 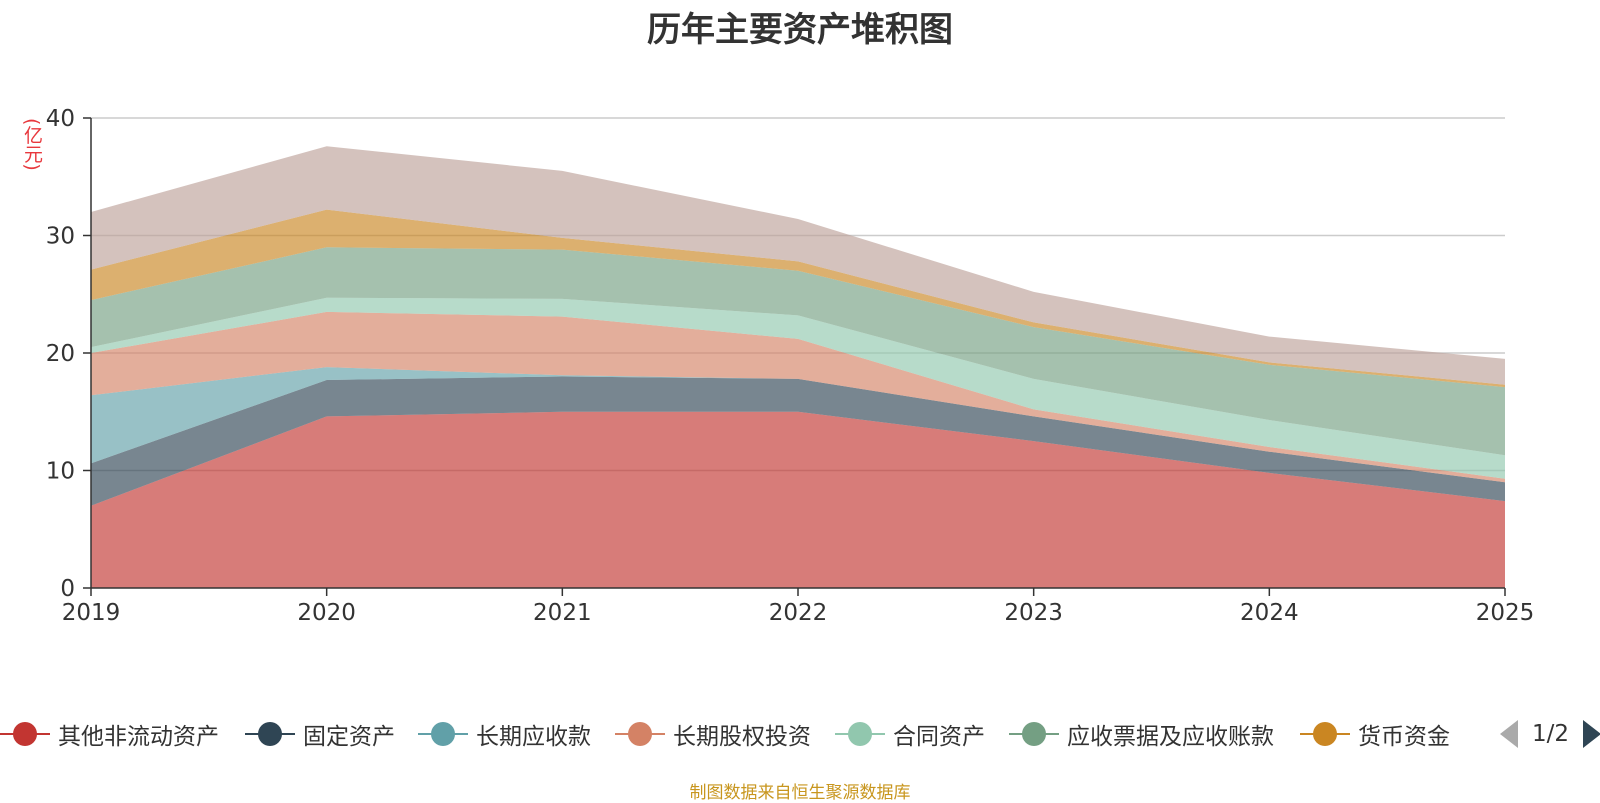 I want to click on data-source-note: 制图数据来自恒生聚源数据库, so click(x=800, y=793).